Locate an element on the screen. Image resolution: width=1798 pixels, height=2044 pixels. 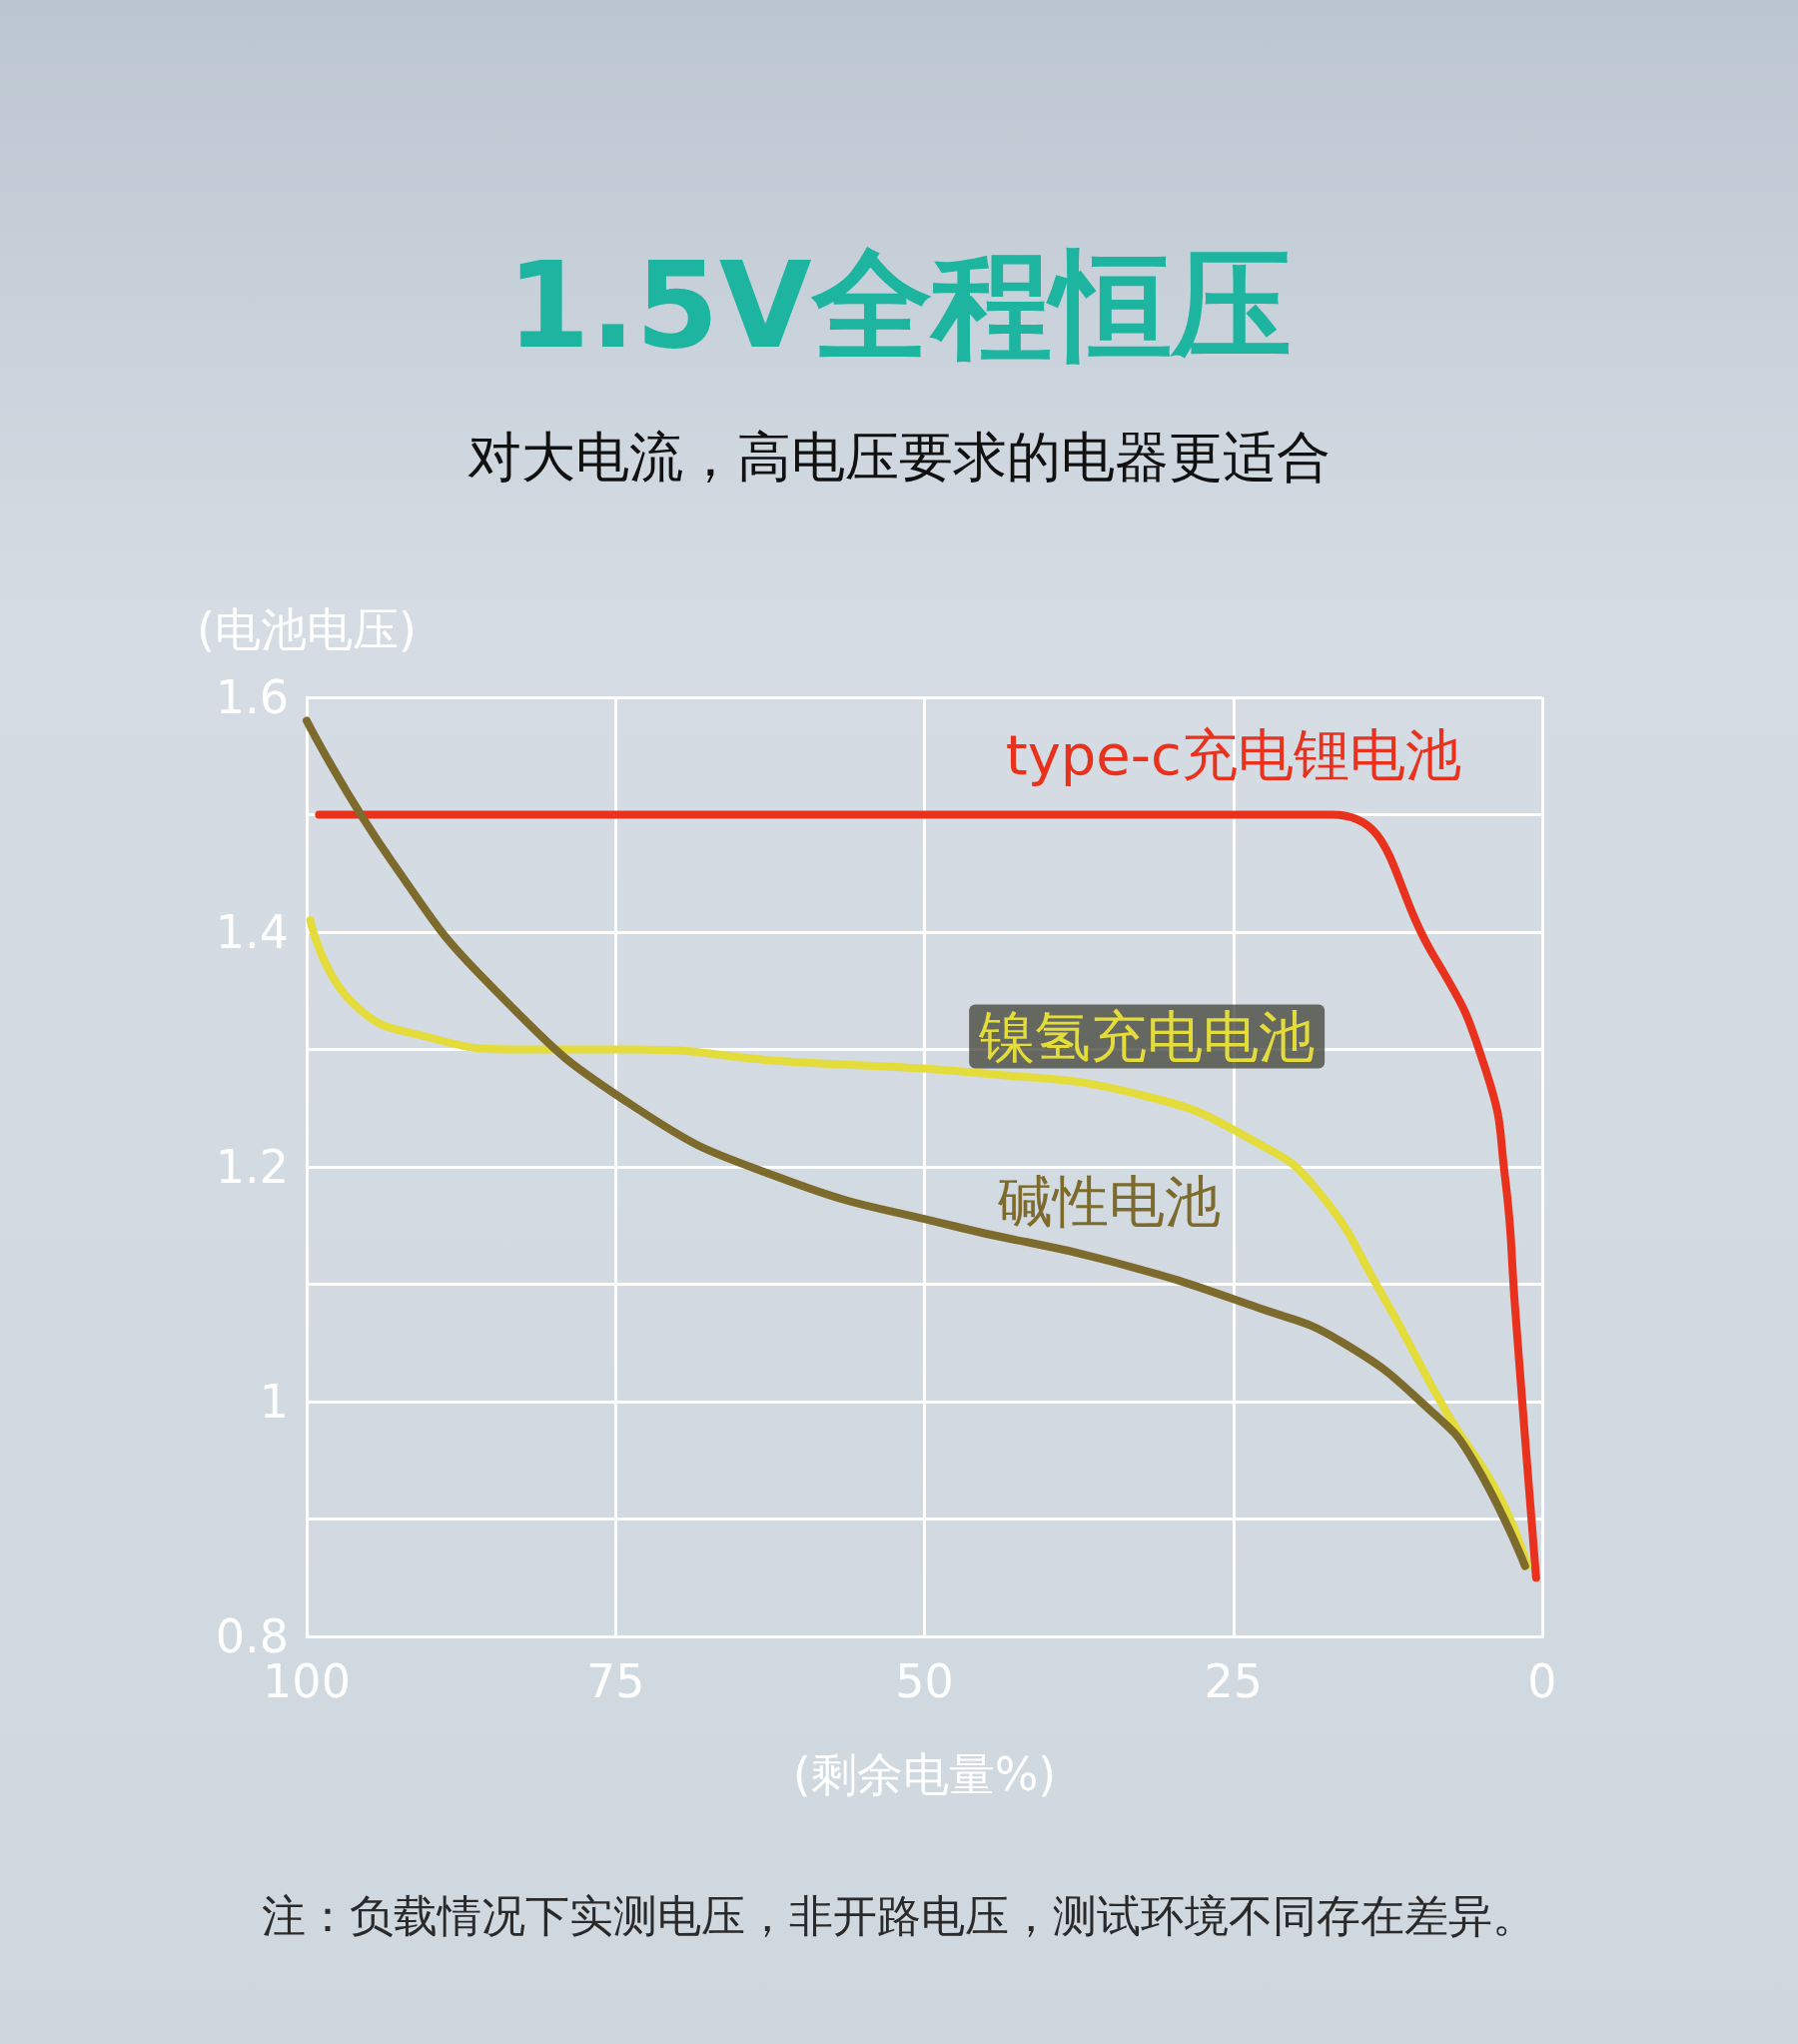
series-label: 碱性电池 is located at coordinates (1108, 1201).